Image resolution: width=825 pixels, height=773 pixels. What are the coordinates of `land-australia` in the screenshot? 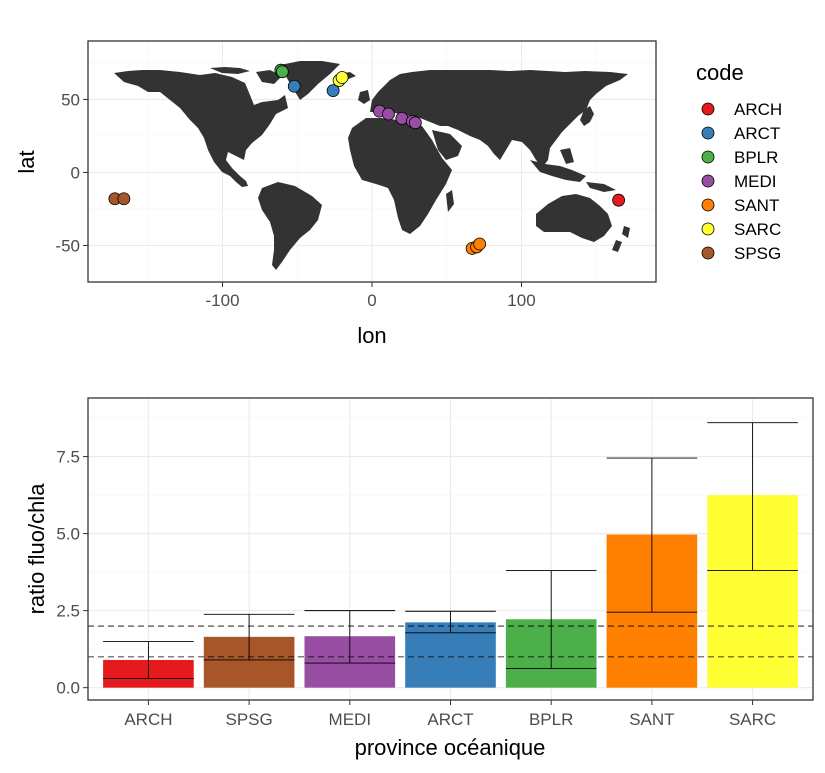 It's located at (574, 218).